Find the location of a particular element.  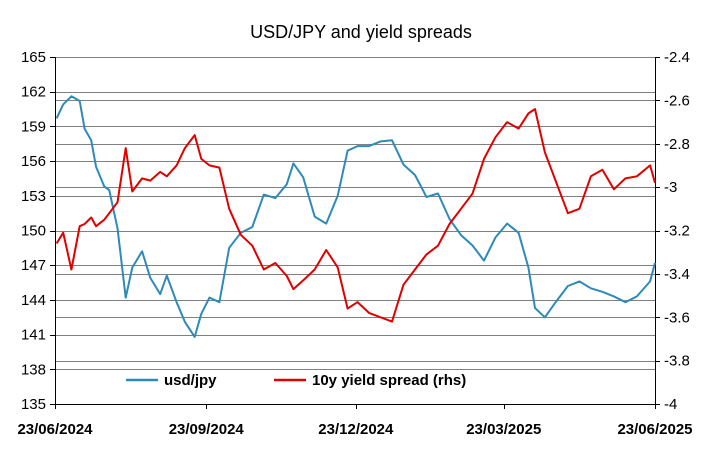

right-tick-label-6: -2.8 is located at coordinates (677, 144).